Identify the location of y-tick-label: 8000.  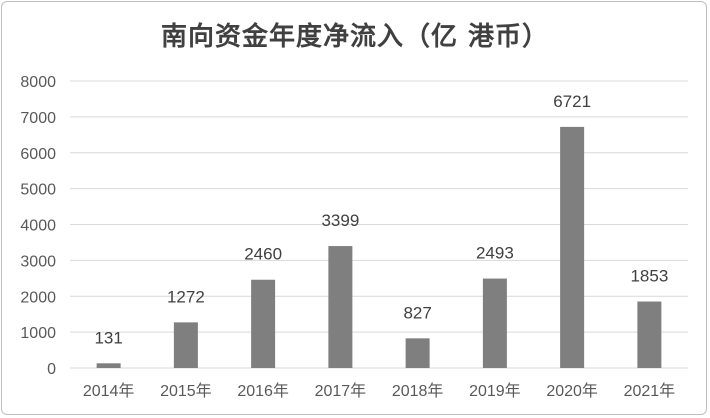
(38, 82).